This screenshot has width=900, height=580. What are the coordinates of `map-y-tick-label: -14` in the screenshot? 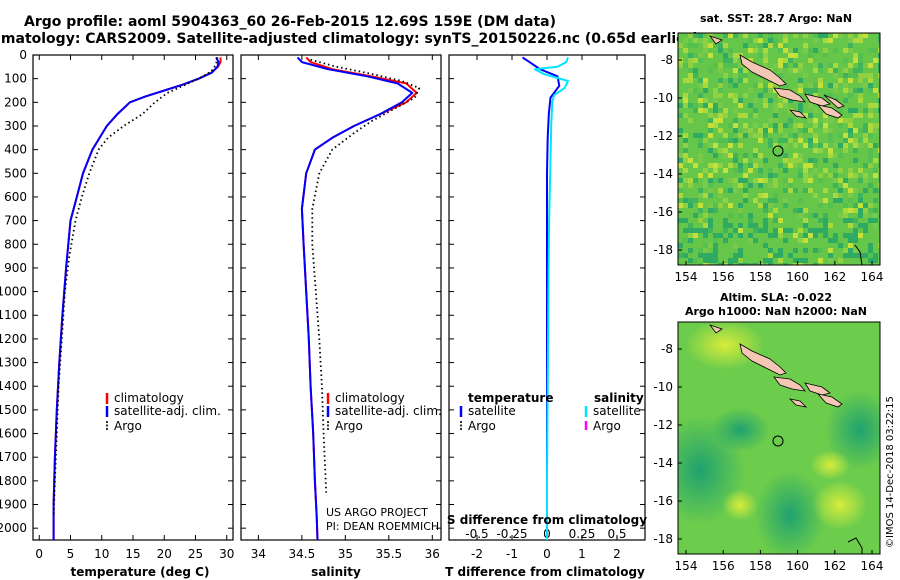 It's located at (663, 174).